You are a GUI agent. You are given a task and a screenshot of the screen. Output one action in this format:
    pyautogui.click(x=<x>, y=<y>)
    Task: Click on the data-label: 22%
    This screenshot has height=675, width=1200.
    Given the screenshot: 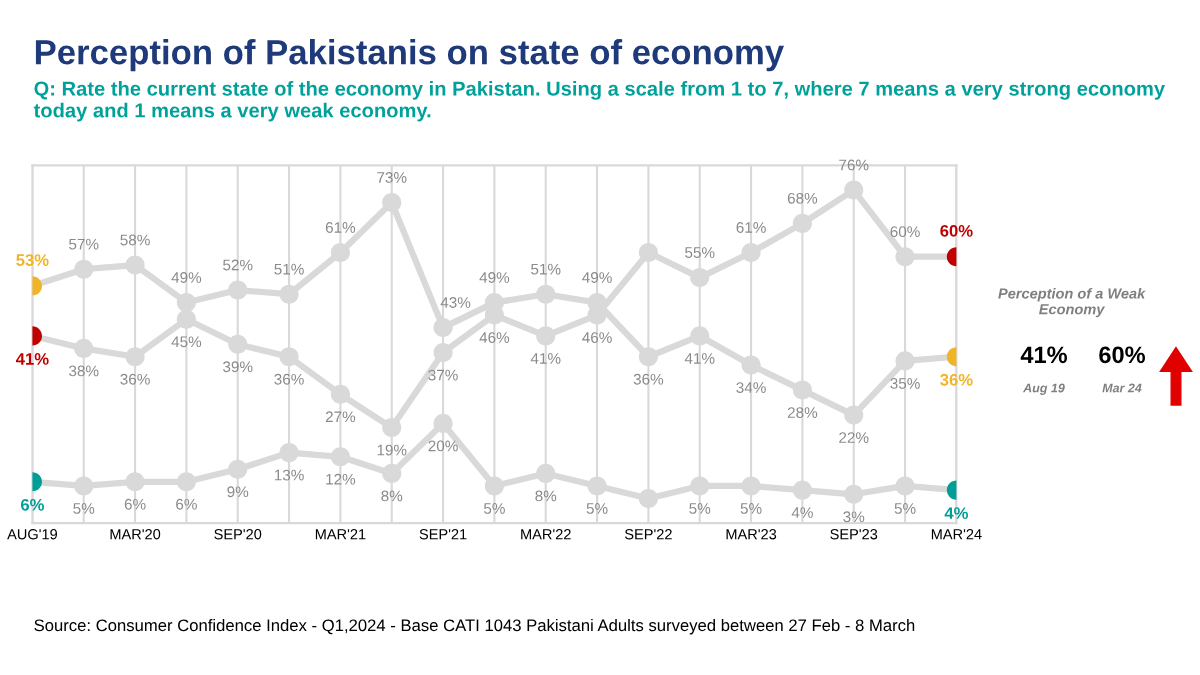 What is the action you would take?
    pyautogui.click(x=854, y=437)
    